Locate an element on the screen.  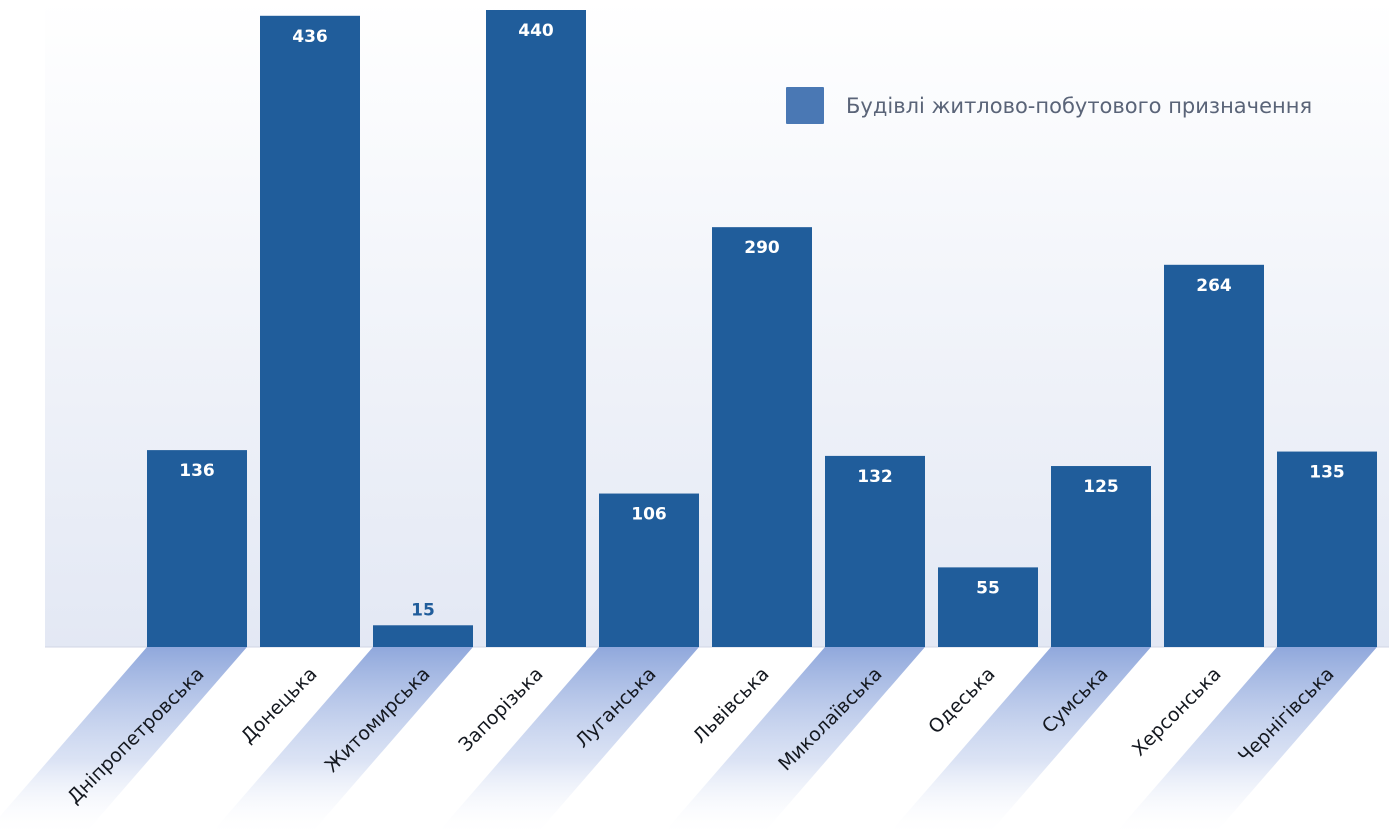
data-label: 440 is located at coordinates (536, 31).